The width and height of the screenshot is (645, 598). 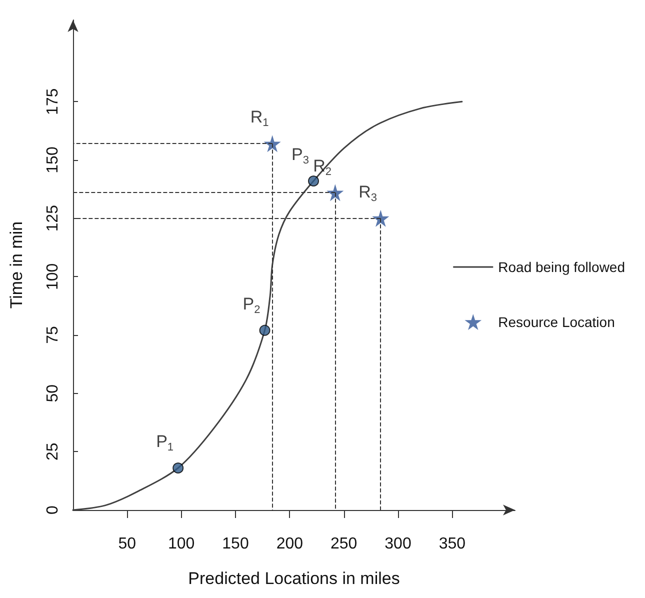 I want to click on y-tick-label: 0, so click(x=53, y=509).